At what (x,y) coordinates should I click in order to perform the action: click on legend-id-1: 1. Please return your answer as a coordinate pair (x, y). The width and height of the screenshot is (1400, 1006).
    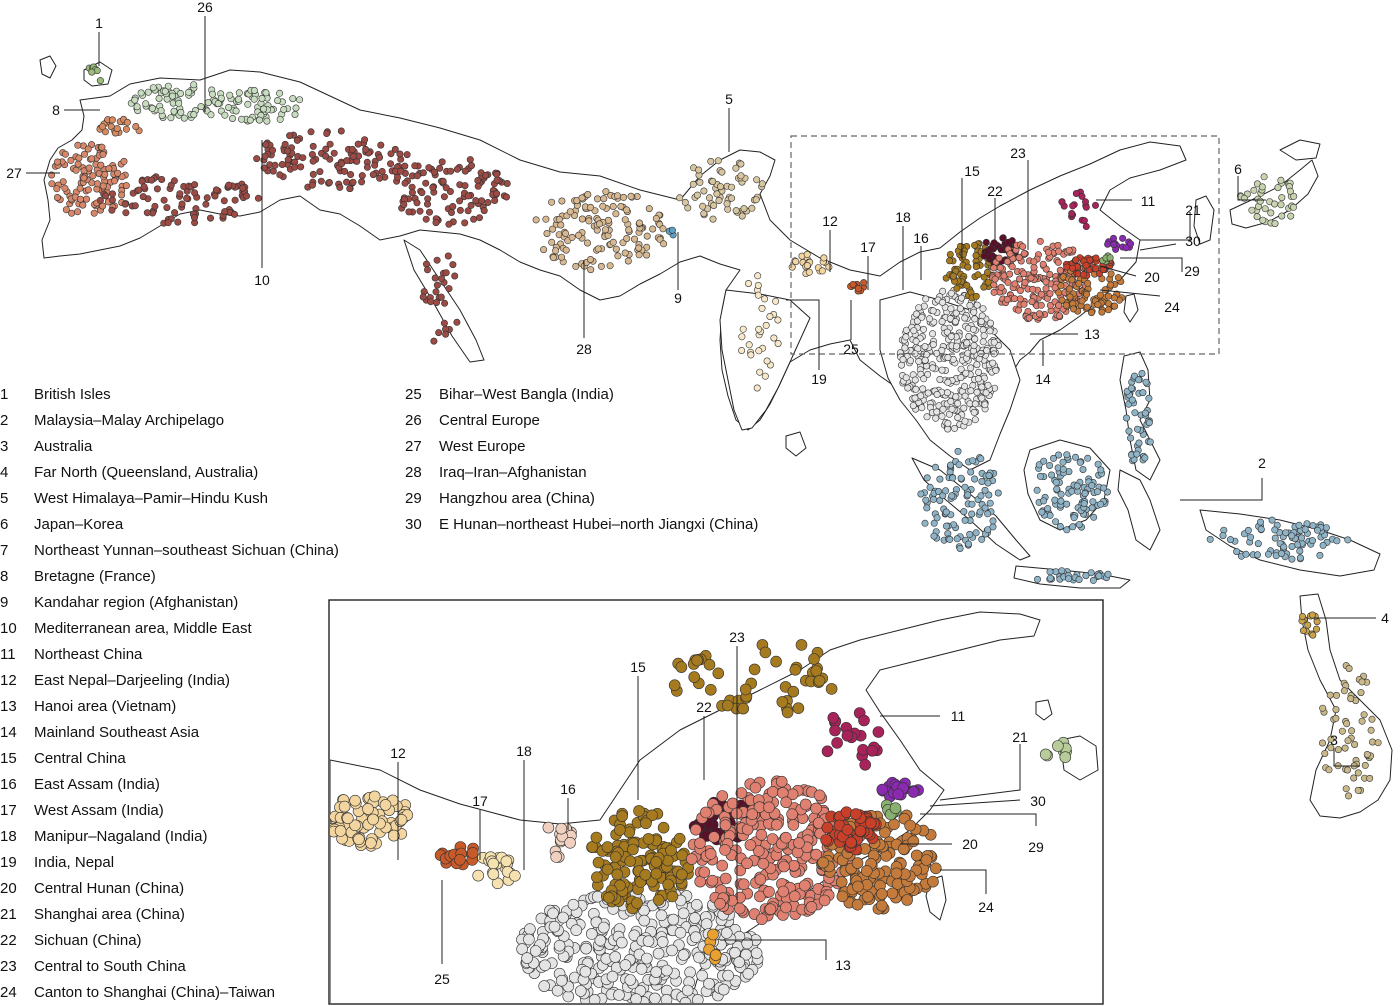
    Looking at the image, I should click on (4, 394).